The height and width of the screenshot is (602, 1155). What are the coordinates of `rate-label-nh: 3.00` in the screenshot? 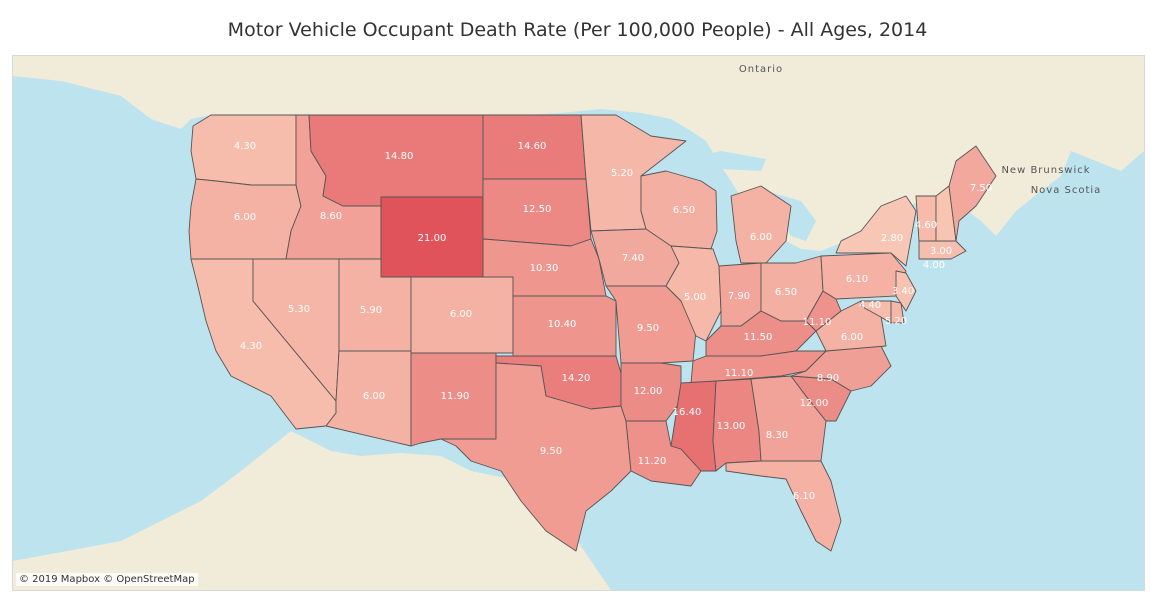 It's located at (941, 251).